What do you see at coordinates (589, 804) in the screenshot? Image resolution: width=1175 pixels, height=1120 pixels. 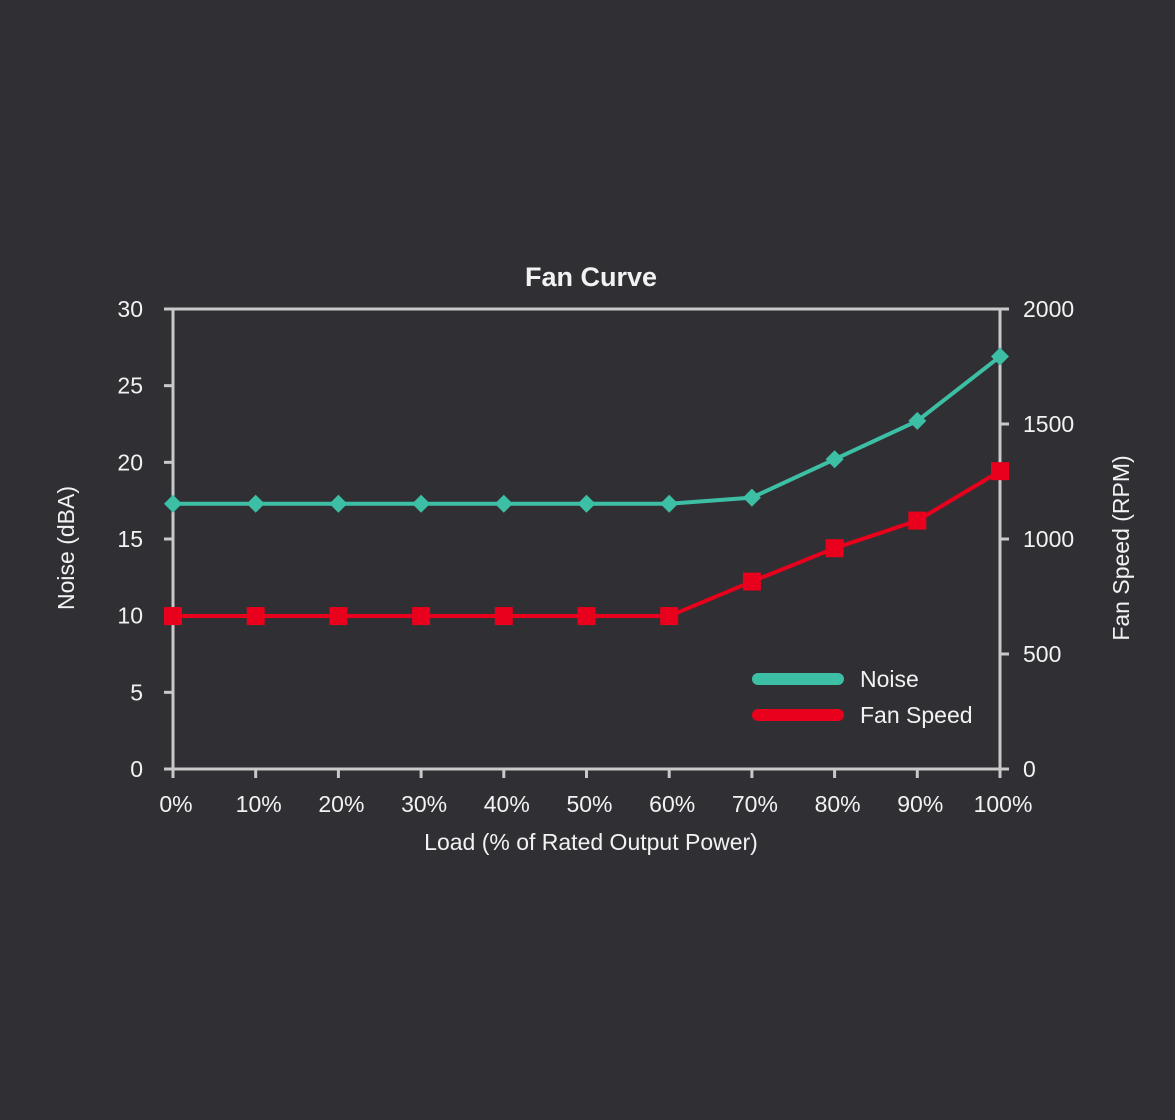 I see `x-tick-label: 50%` at bounding box center [589, 804].